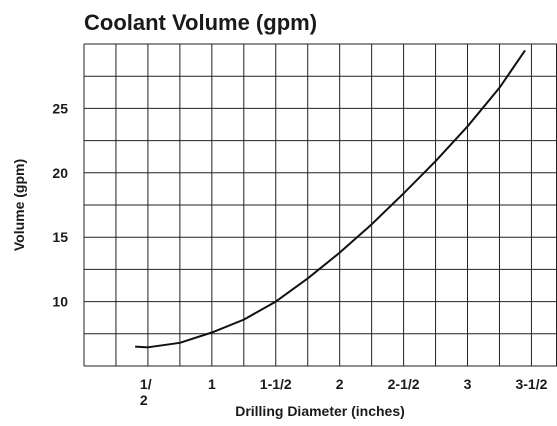  Describe the element at coordinates (60, 108) in the screenshot. I see `y-tick-label: 25` at that location.